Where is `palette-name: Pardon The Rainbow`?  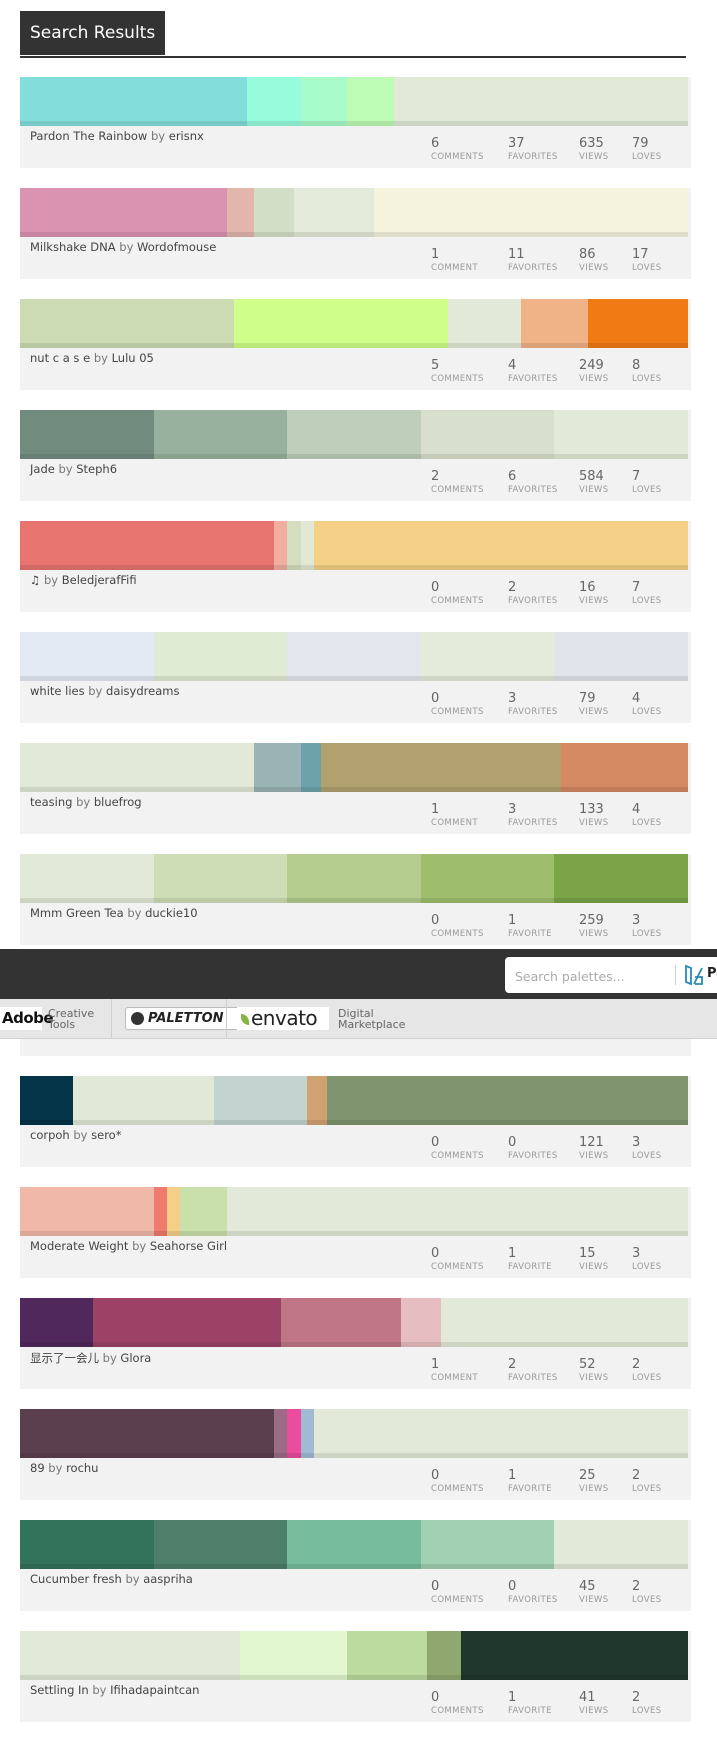
palette-name: Pardon The Rainbow is located at coordinates (89, 136).